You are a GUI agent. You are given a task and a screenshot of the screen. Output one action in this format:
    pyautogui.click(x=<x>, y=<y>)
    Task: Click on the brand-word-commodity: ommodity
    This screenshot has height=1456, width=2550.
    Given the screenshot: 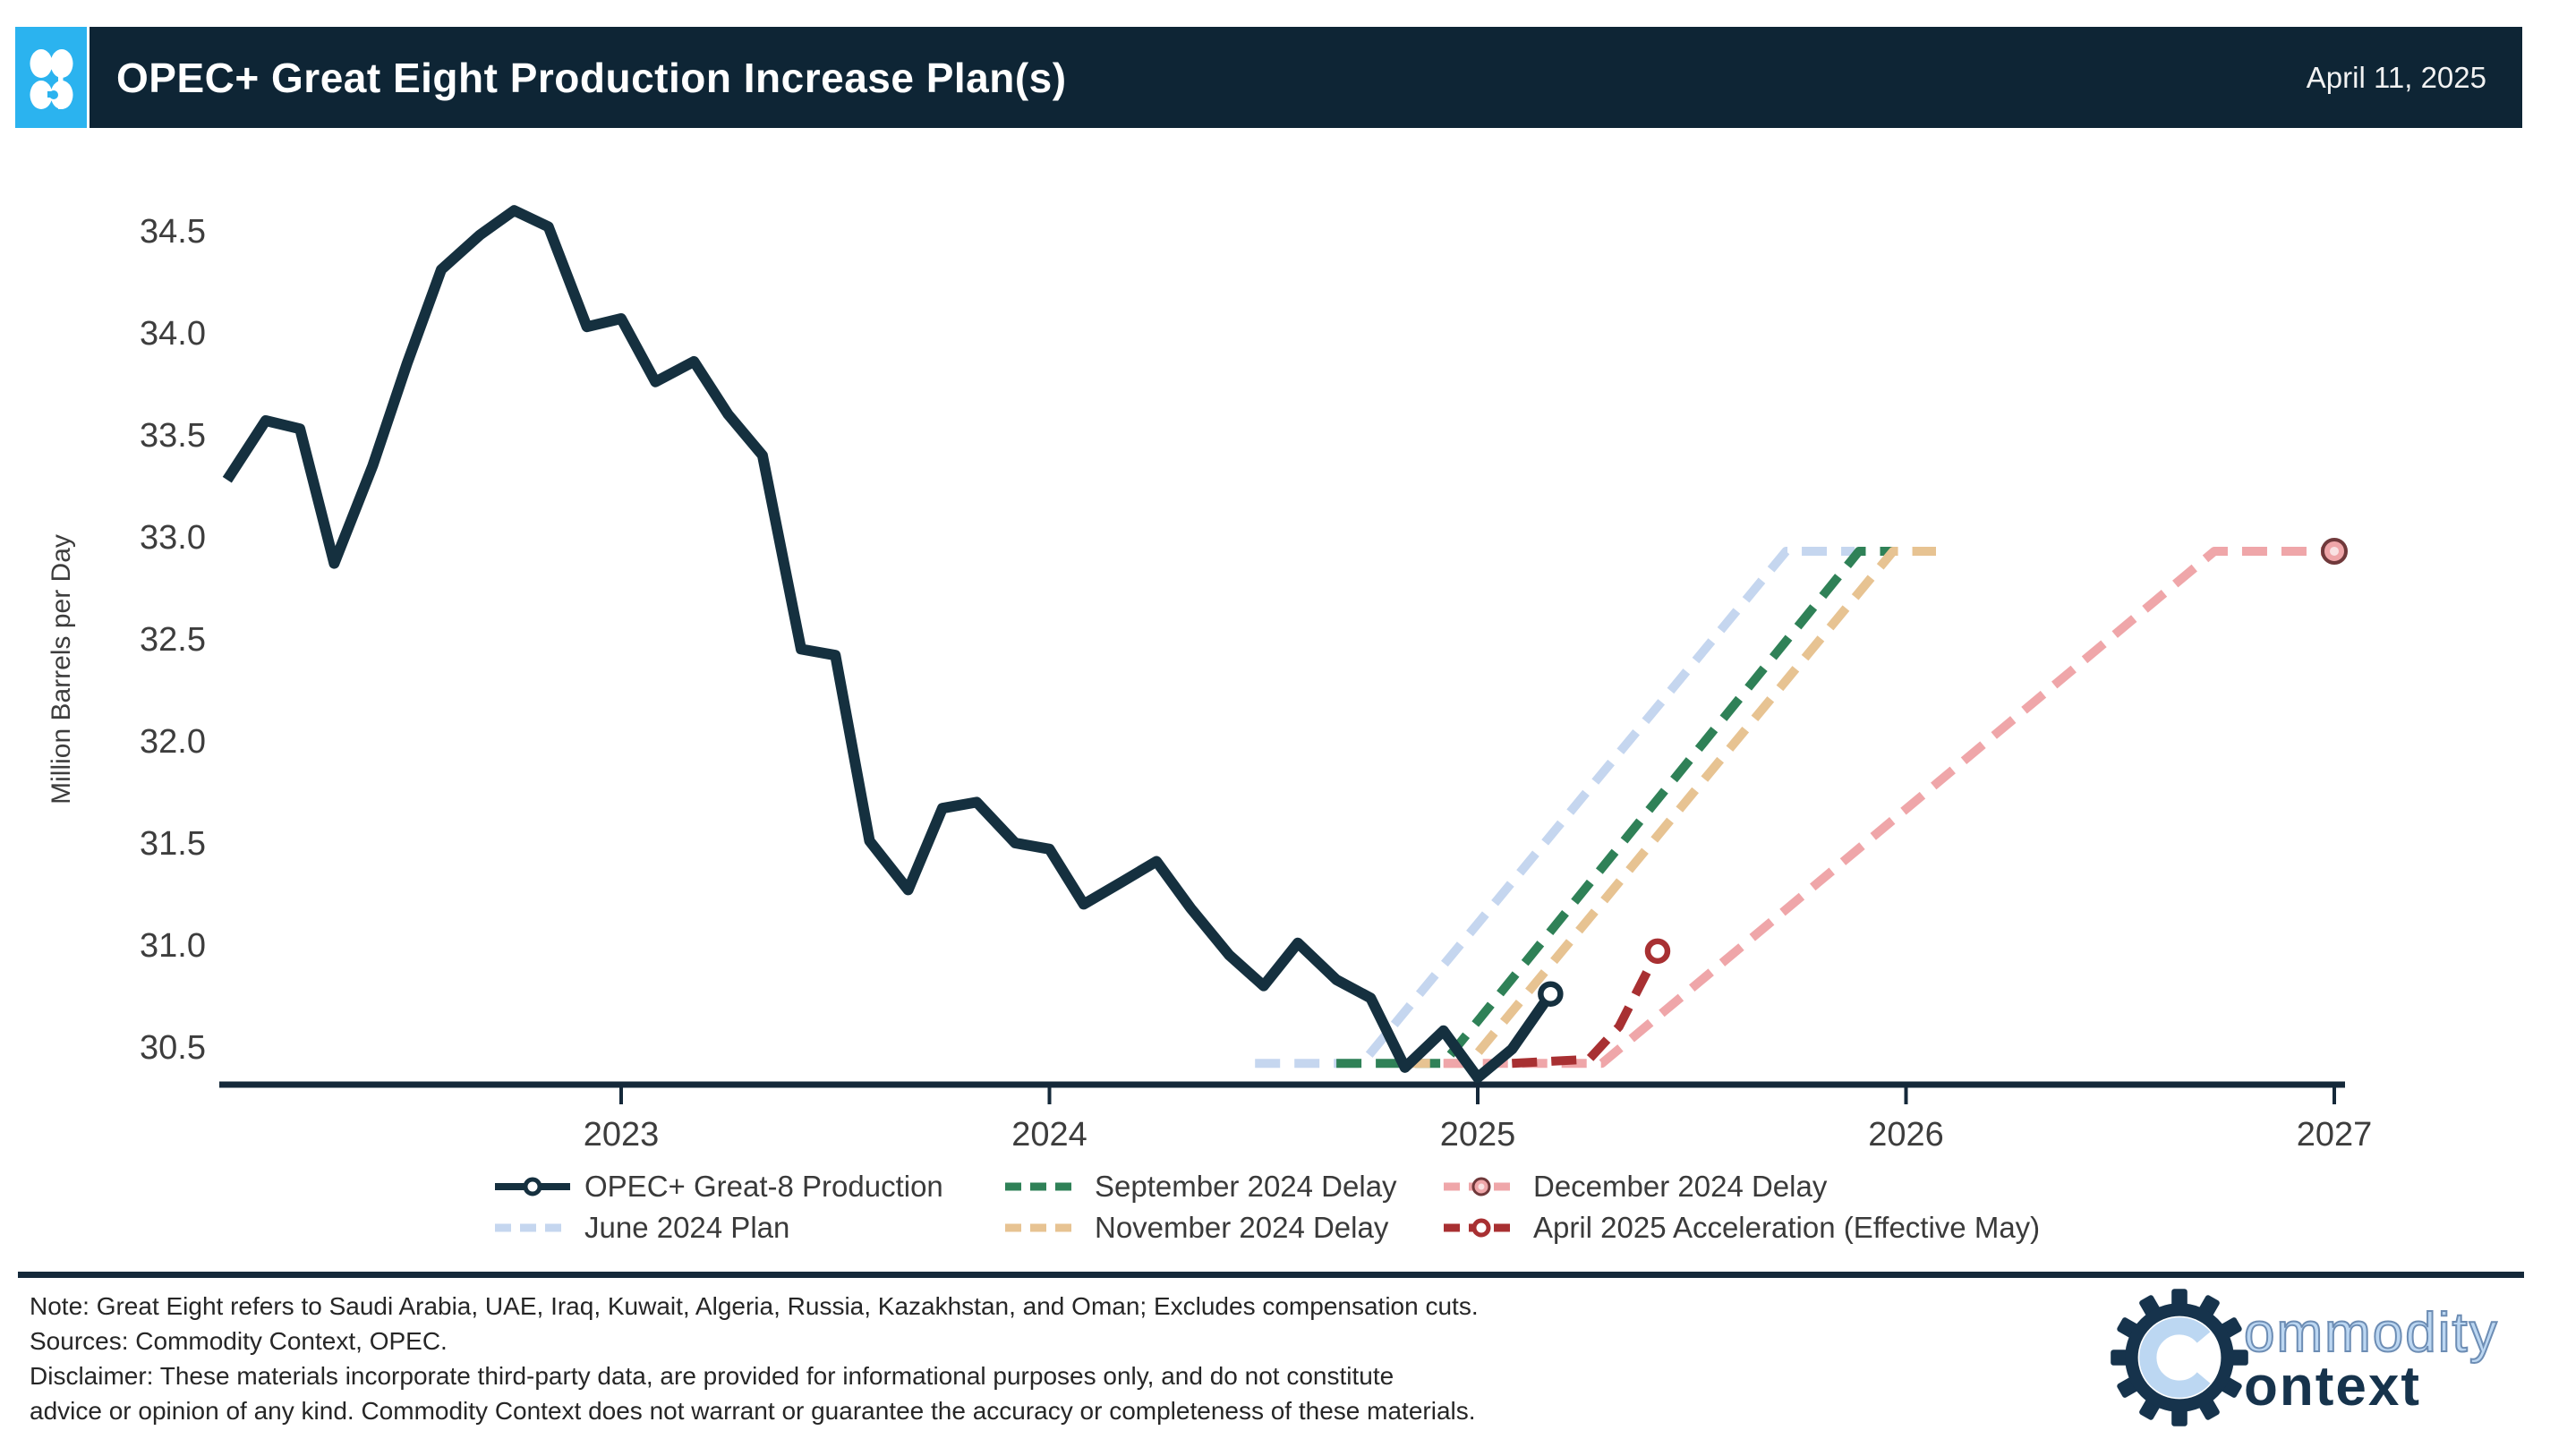 What is the action you would take?
    pyautogui.click(x=2371, y=1333)
    